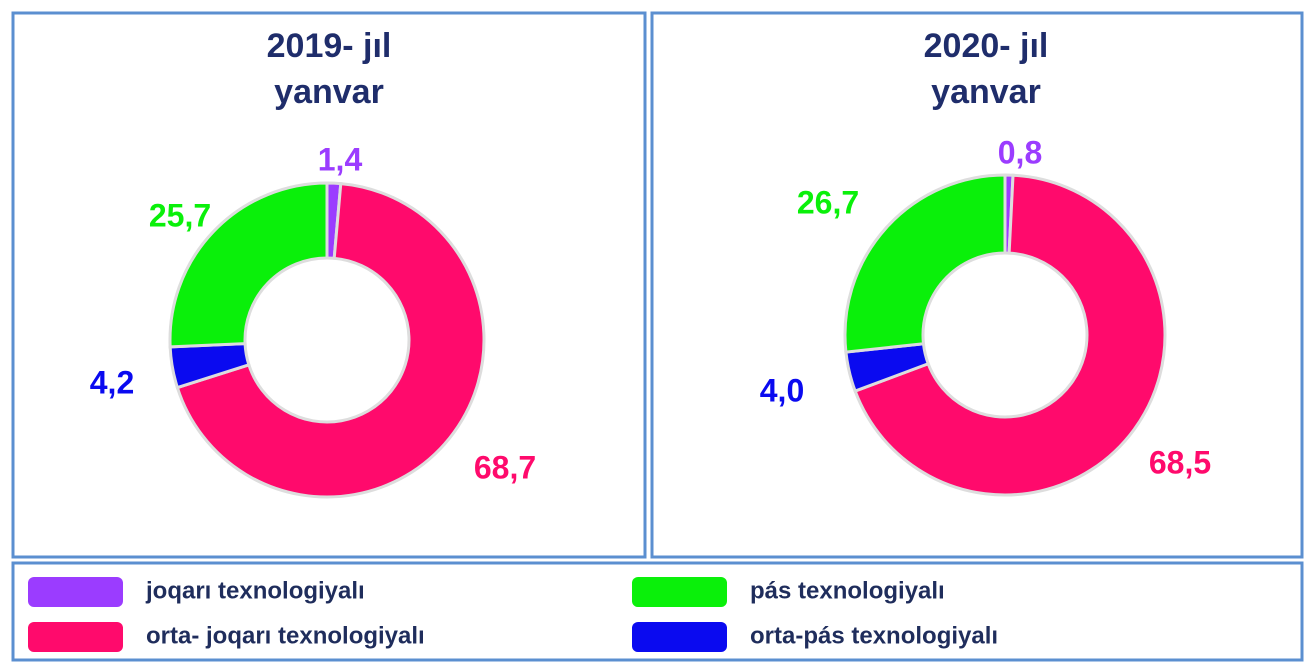 Image resolution: width=1306 pixels, height=668 pixels. I want to click on data-label: 26,7, so click(828, 202).